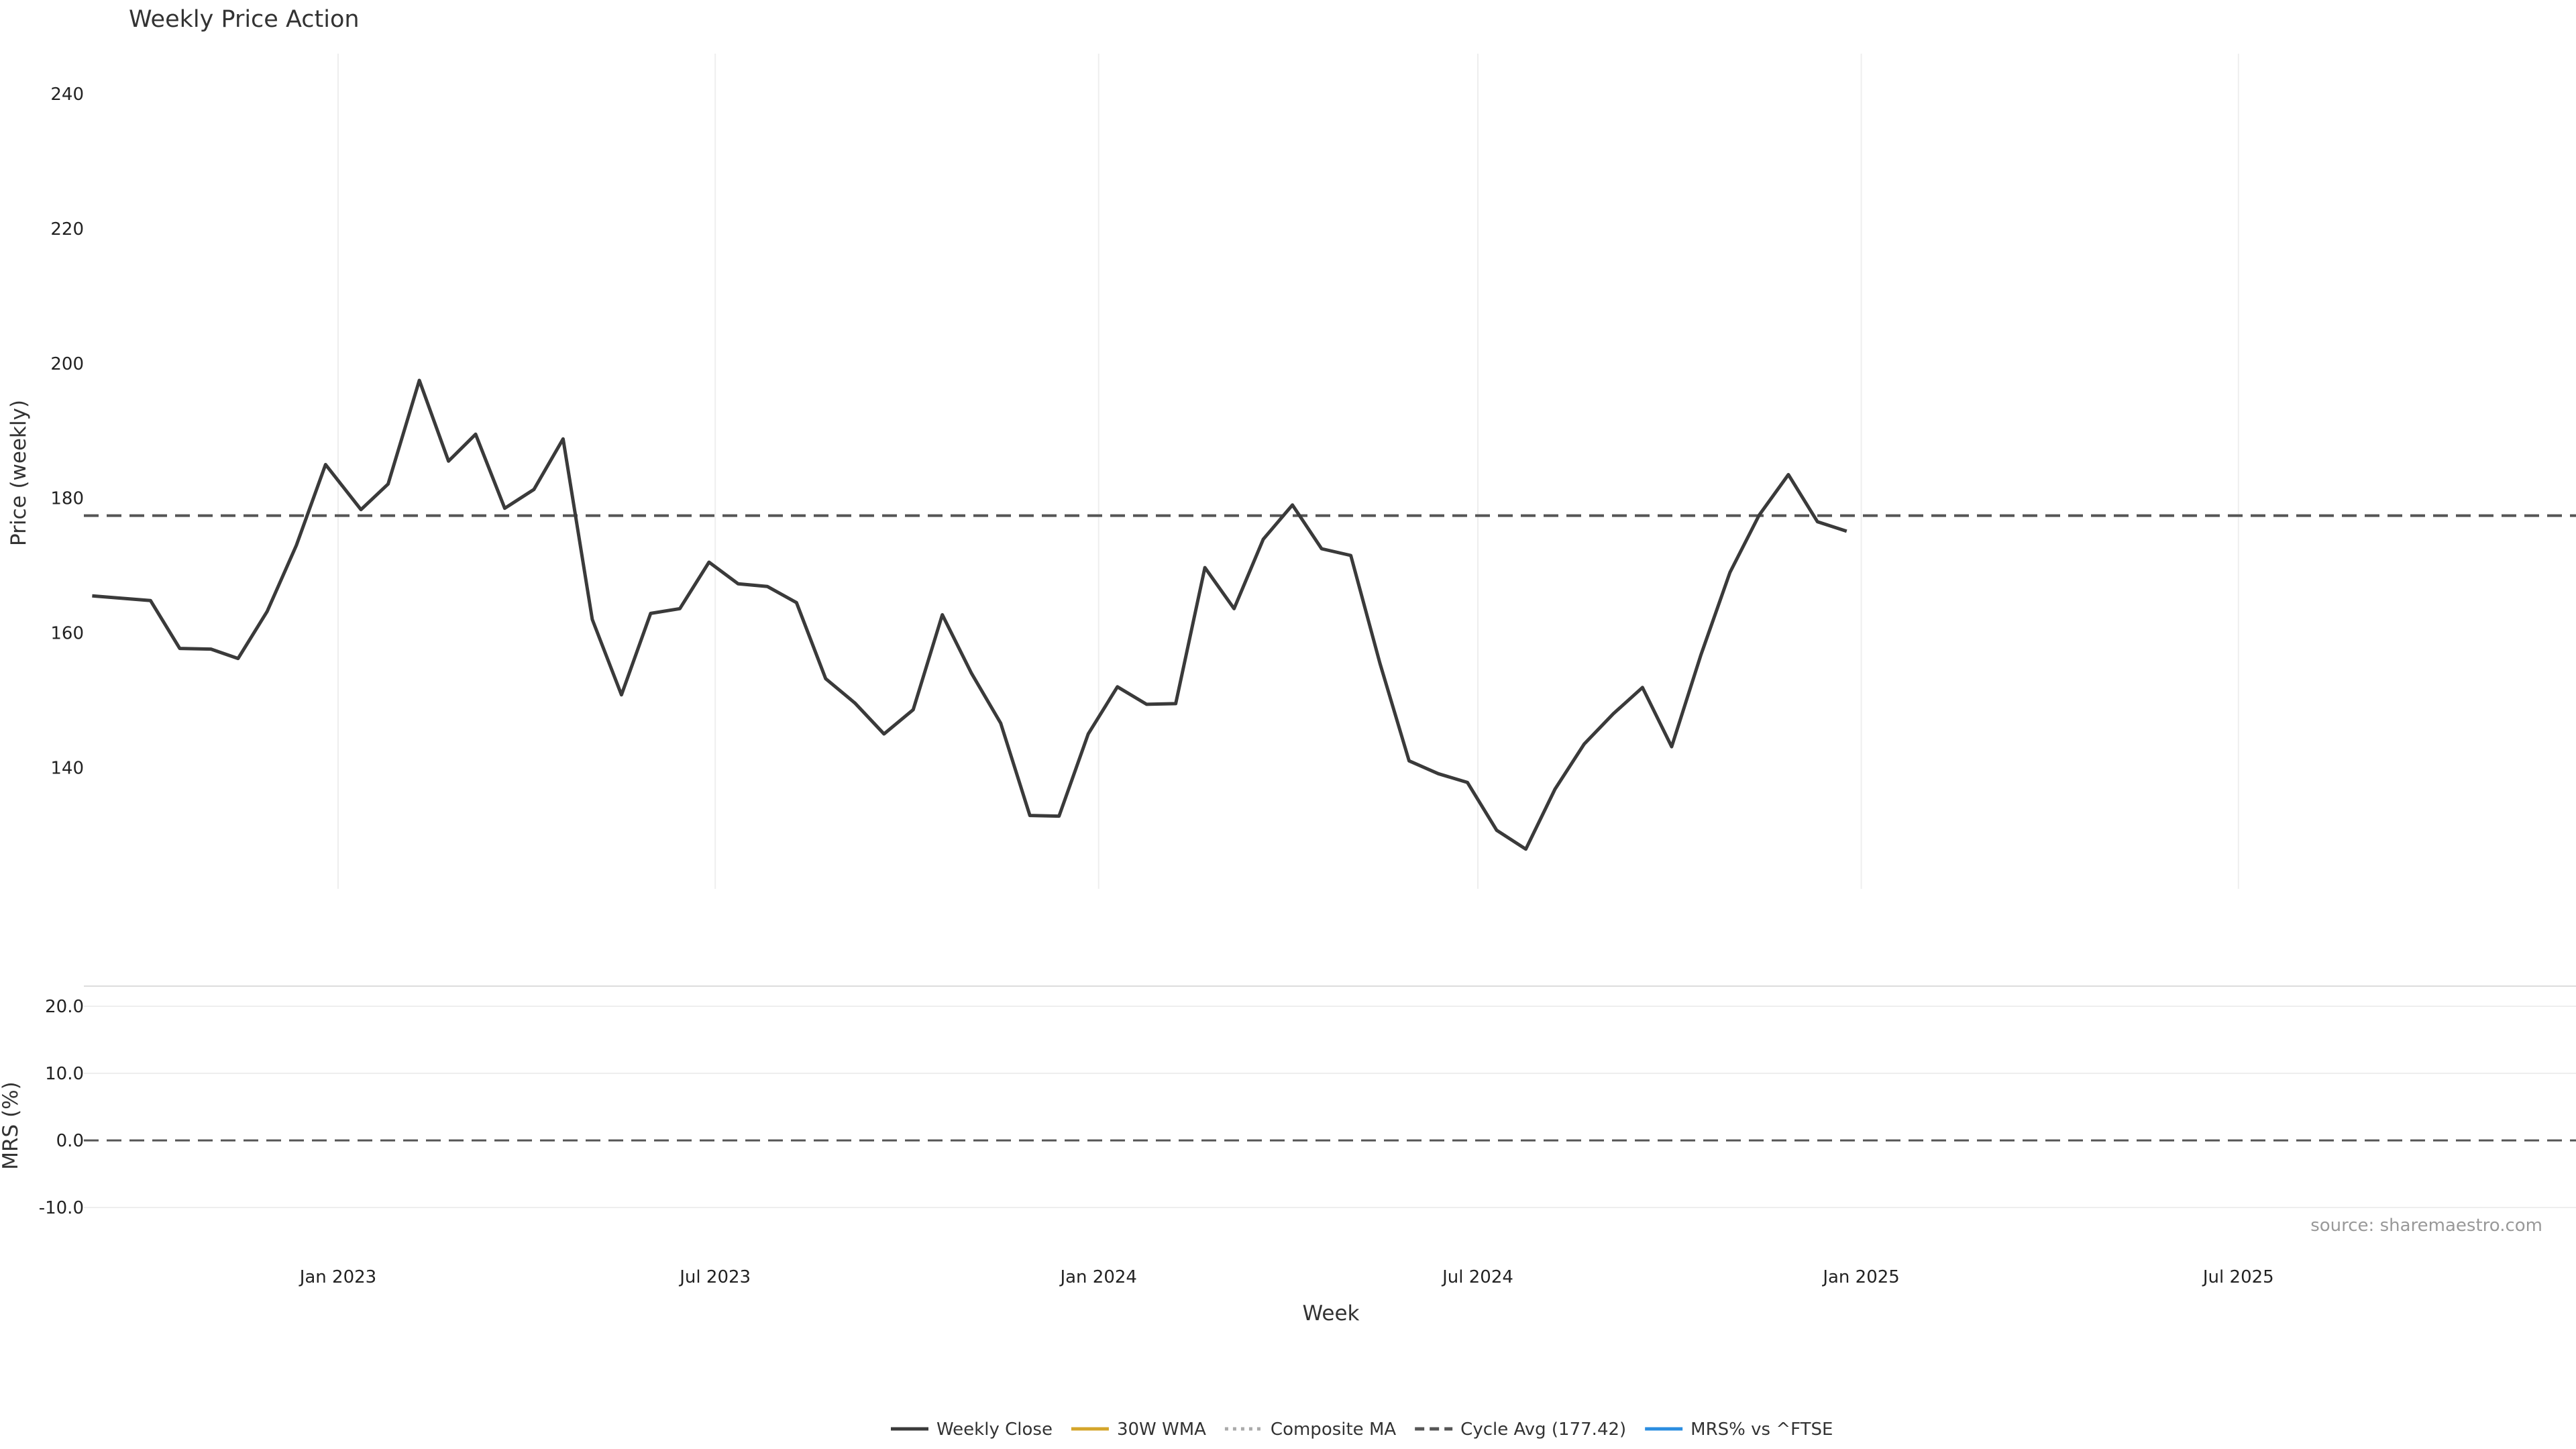 This screenshot has width=2576, height=1449. Describe the element at coordinates (67, 499) in the screenshot. I see `price-y-tick-label: 180` at that location.